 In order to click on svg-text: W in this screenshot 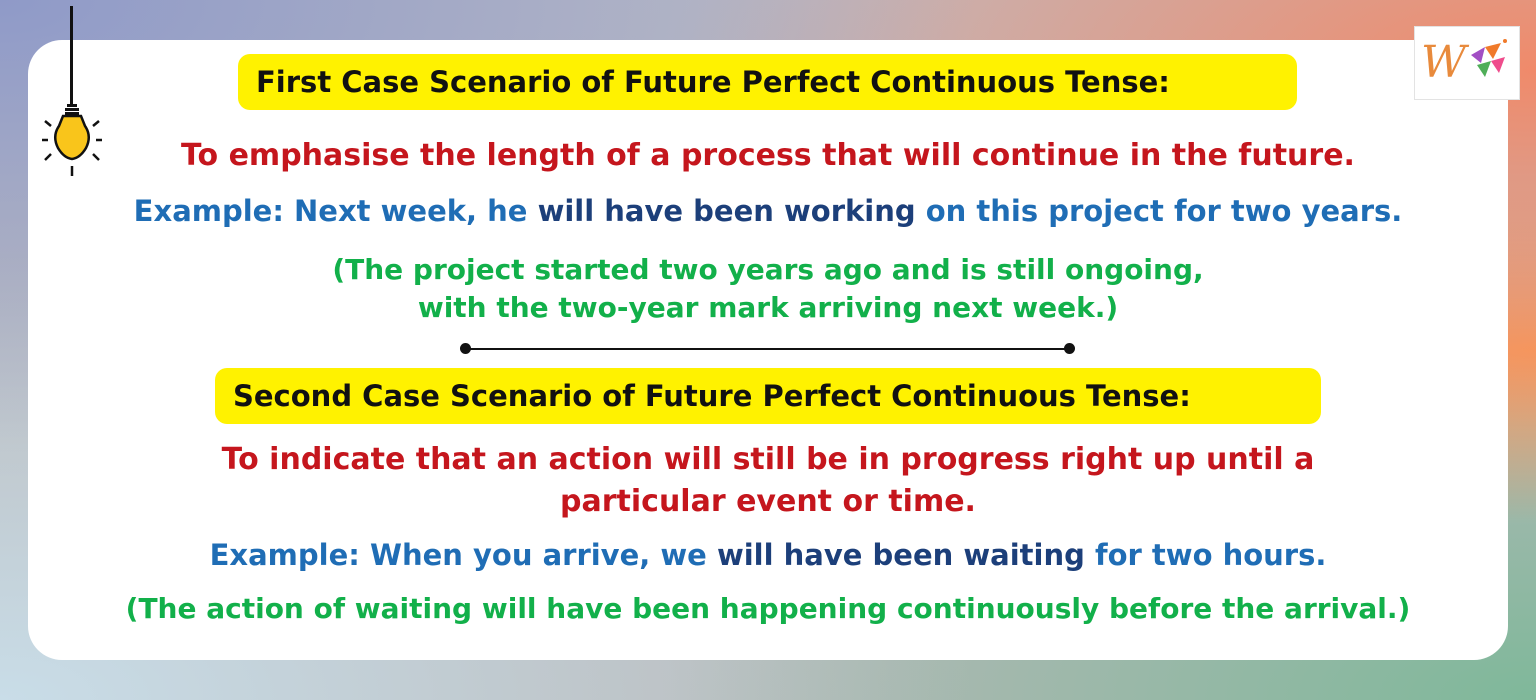, I will do `click(1445, 62)`.